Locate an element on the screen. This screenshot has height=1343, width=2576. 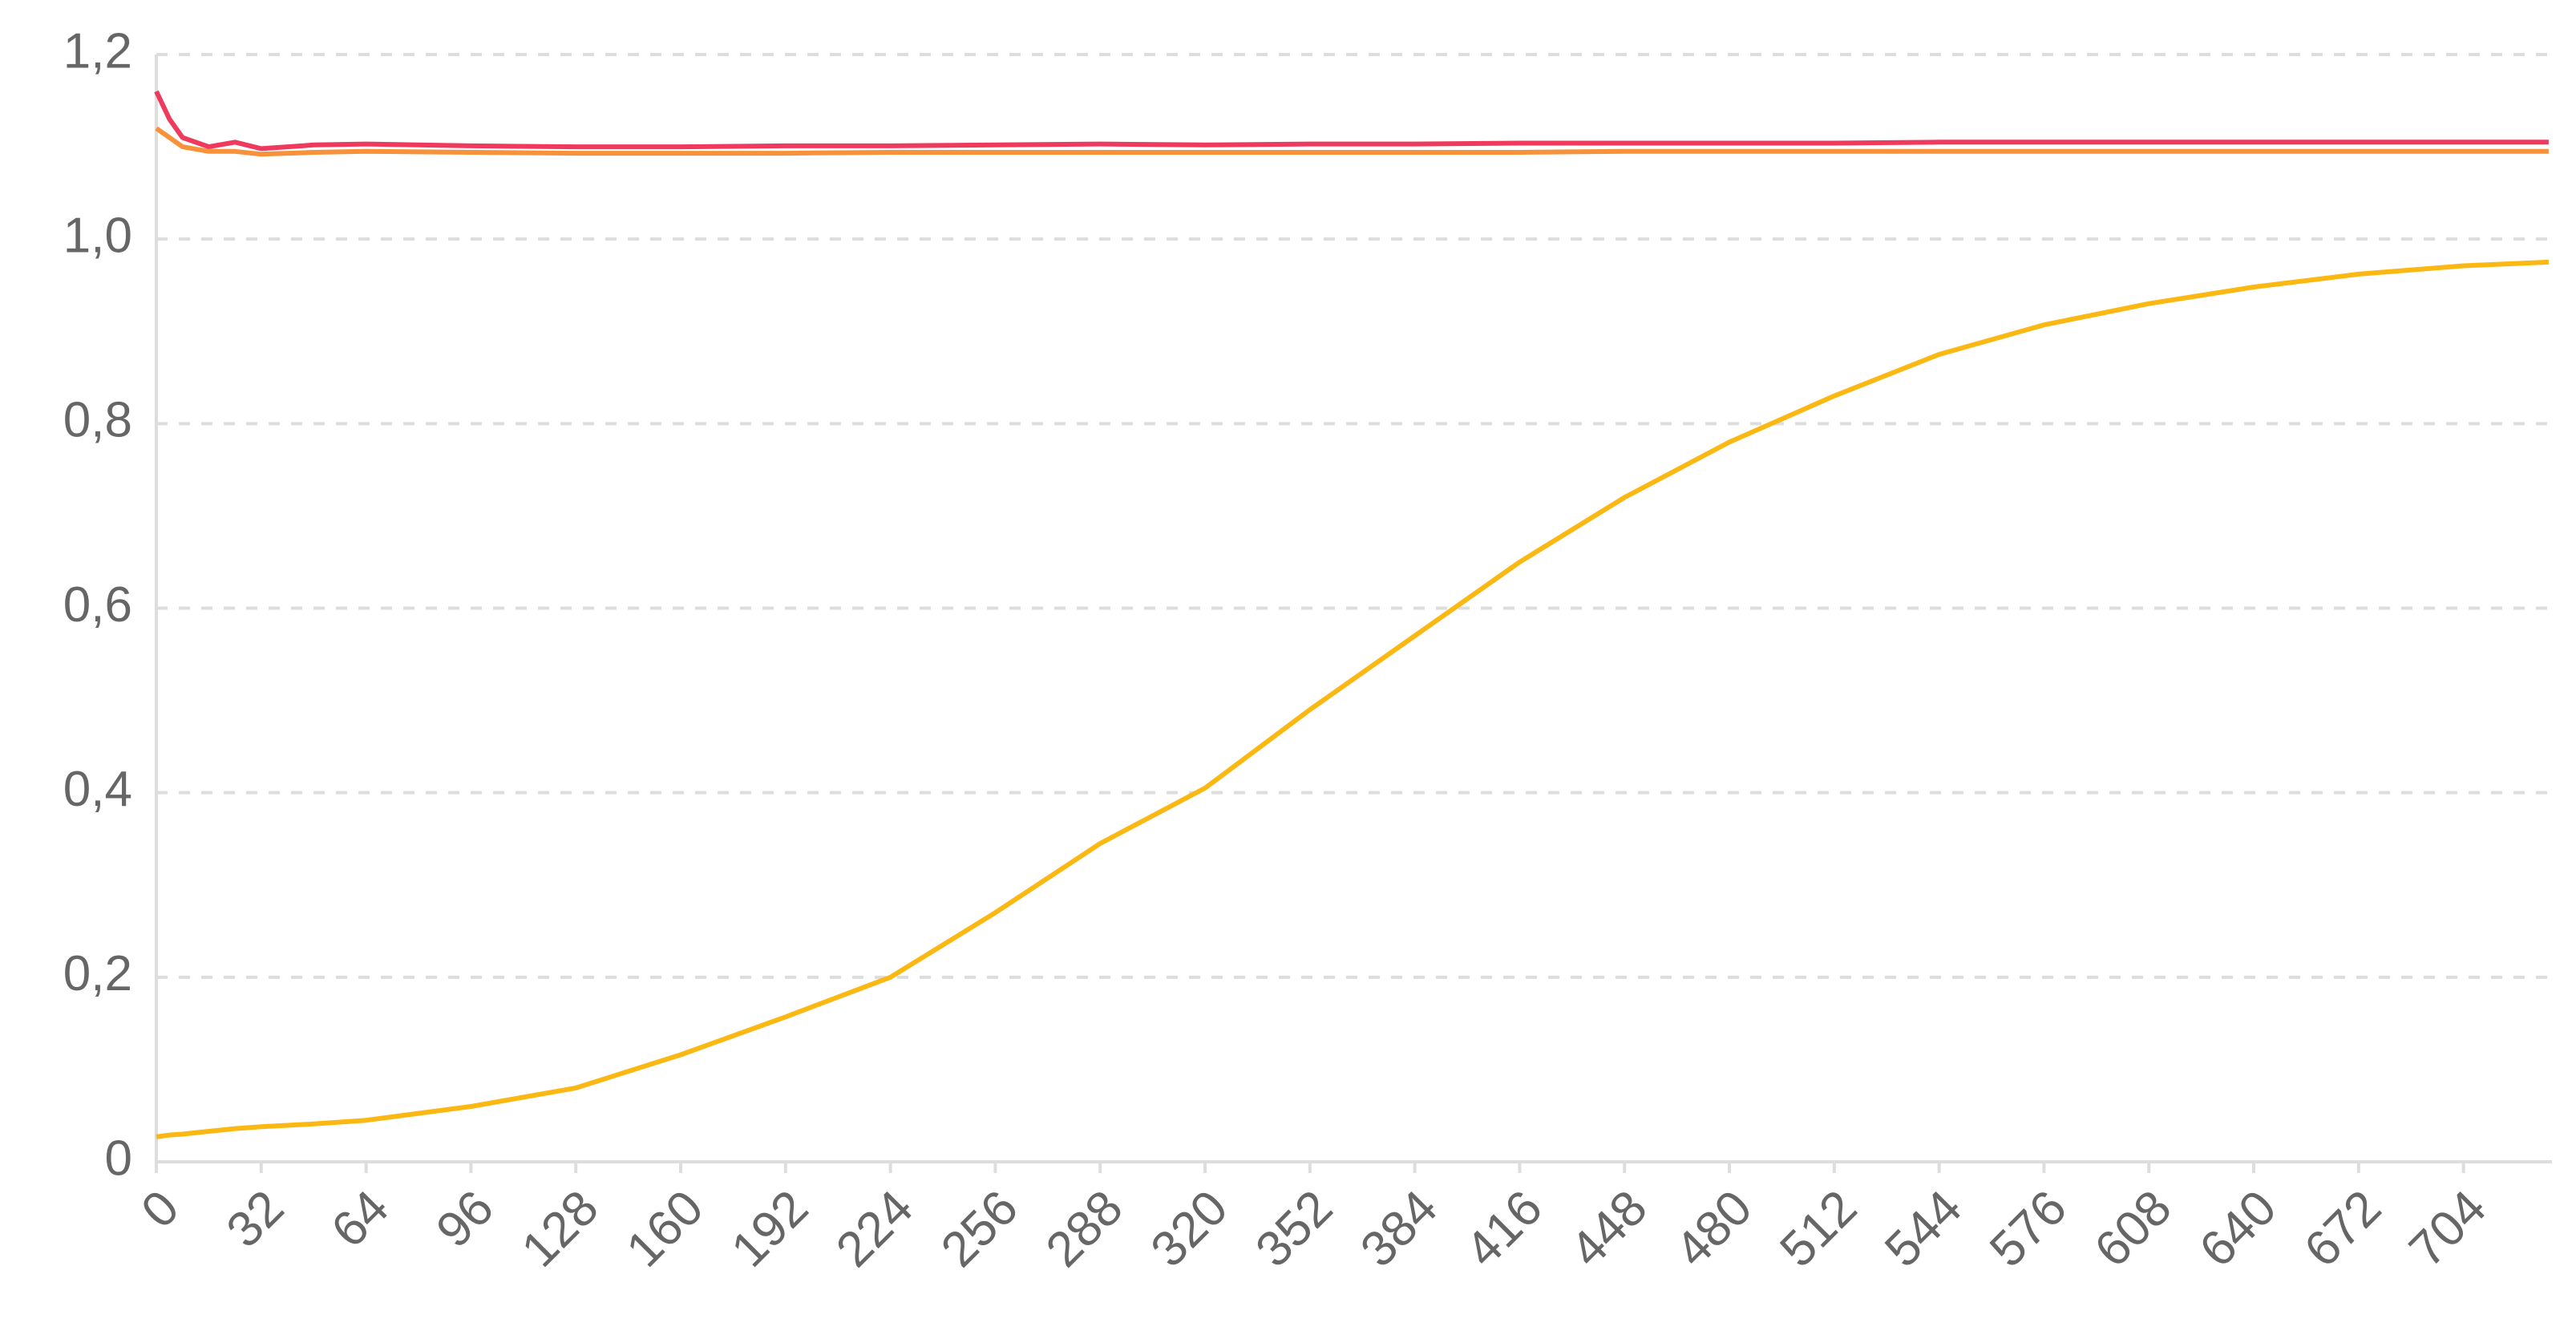
x-tick-label: 224 is located at coordinates (875, 1229).